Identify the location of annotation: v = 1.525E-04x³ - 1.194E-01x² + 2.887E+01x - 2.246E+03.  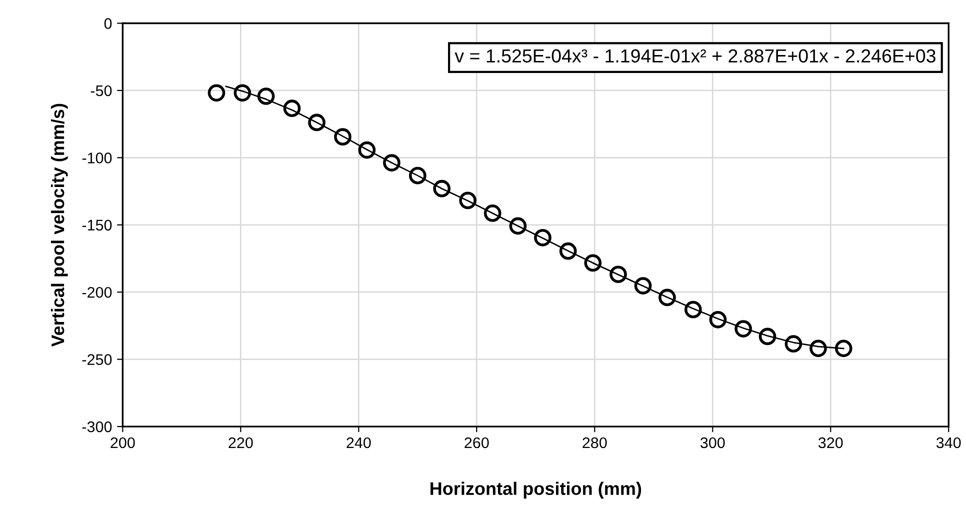
(695, 56).